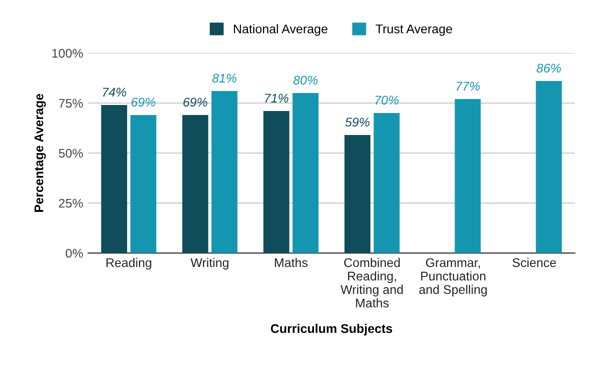 This screenshot has height=371, width=600. What do you see at coordinates (291, 263) in the screenshot?
I see `x-tick-label: Maths` at bounding box center [291, 263].